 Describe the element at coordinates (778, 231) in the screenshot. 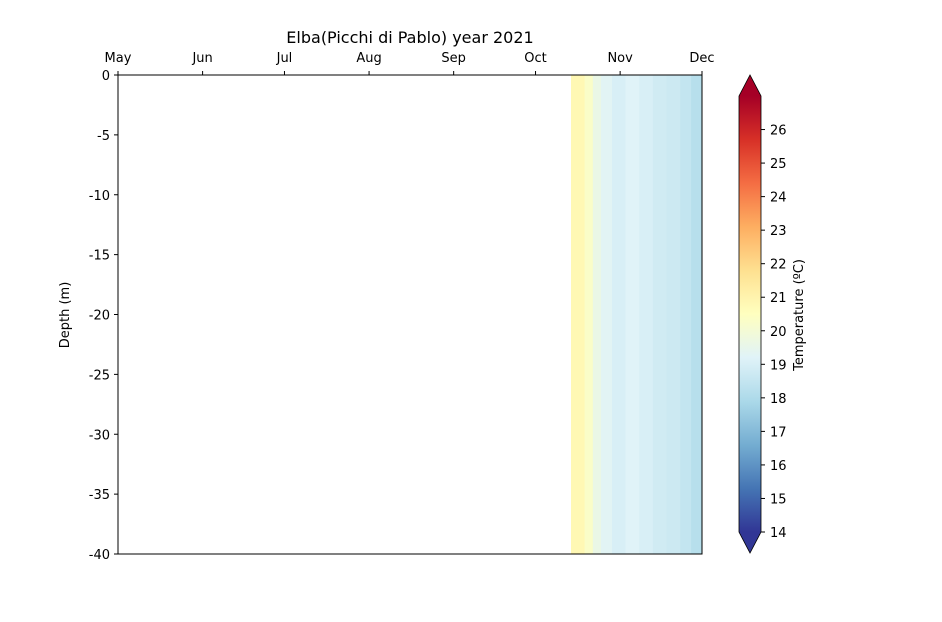

I see `colorbar-tick-label: 23` at that location.